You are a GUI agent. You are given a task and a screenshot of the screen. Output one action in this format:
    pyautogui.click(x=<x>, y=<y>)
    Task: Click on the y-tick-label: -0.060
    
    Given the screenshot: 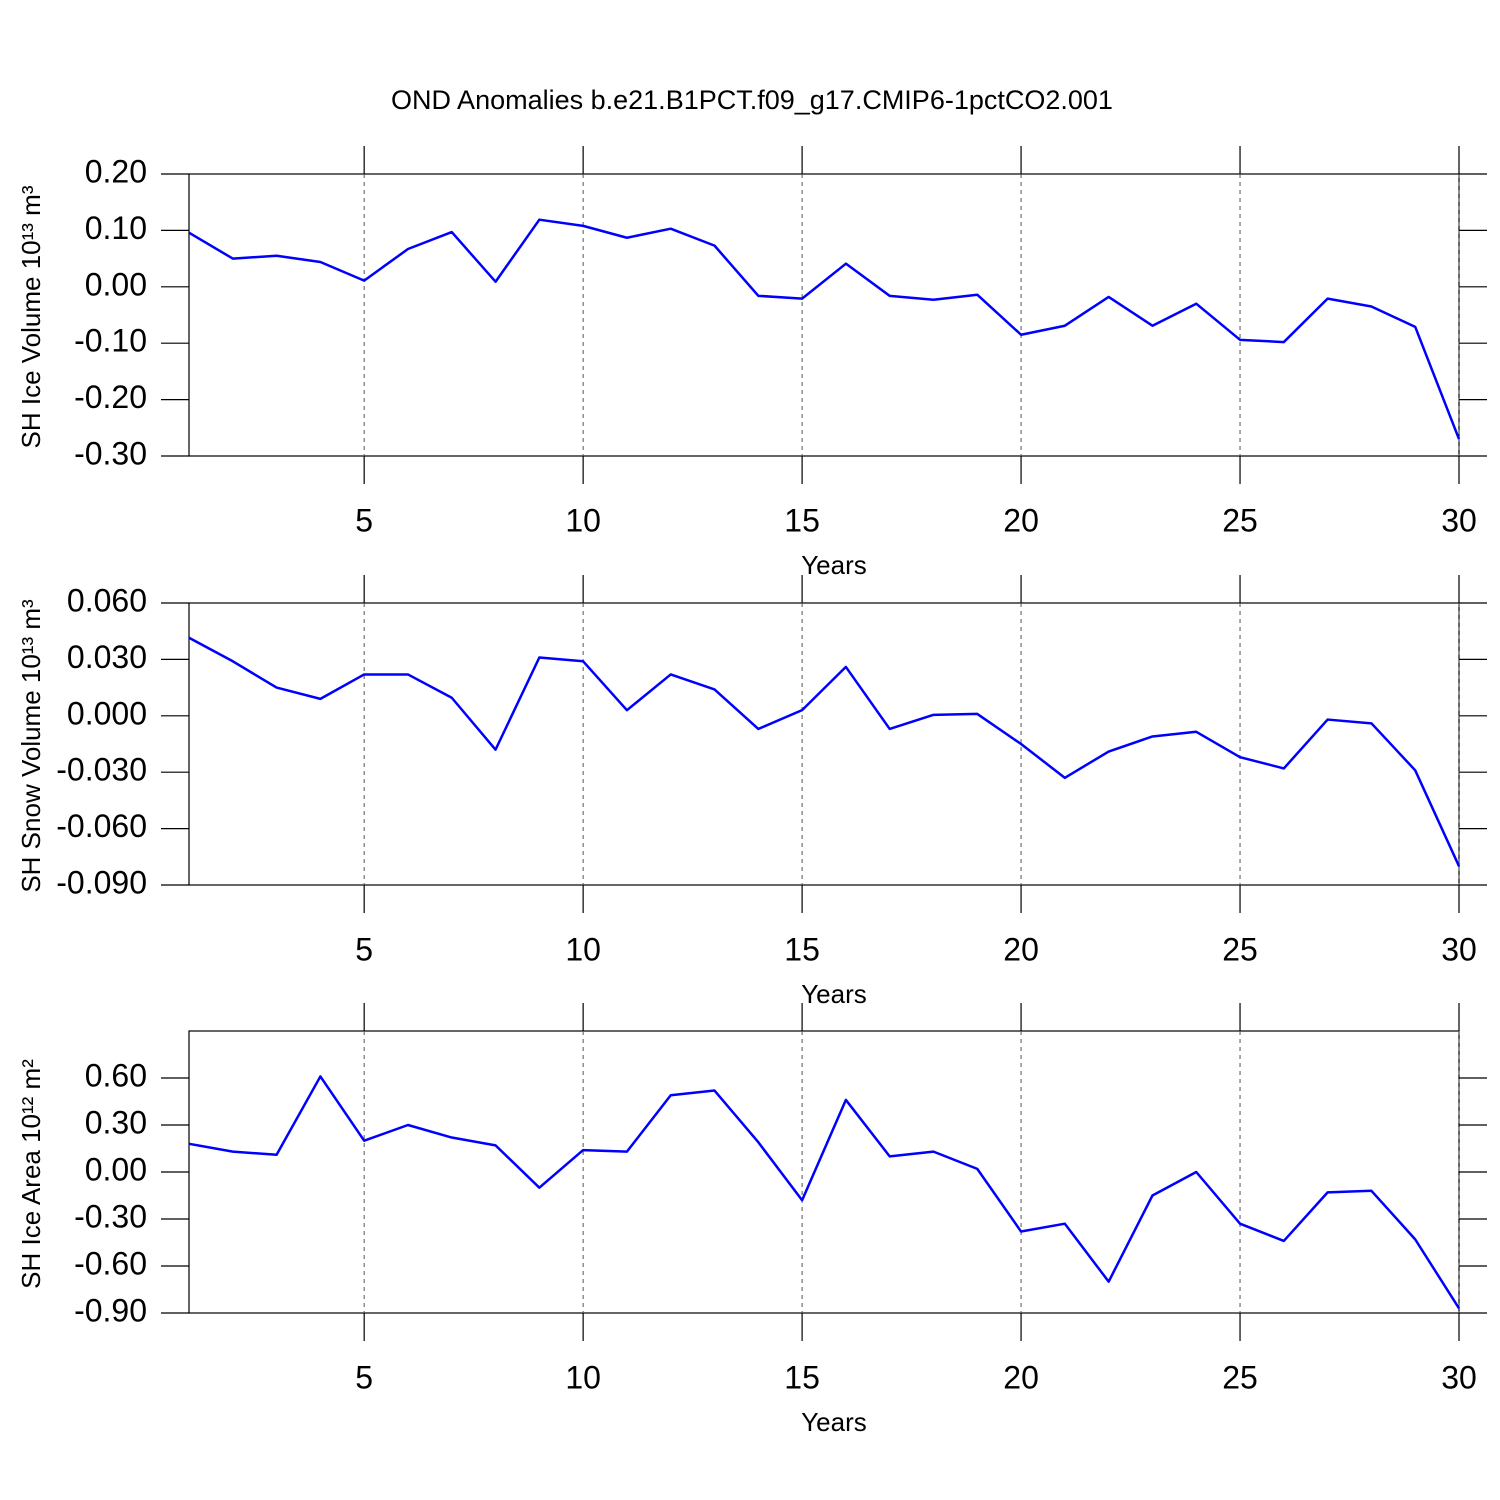 What is the action you would take?
    pyautogui.click(x=101, y=826)
    